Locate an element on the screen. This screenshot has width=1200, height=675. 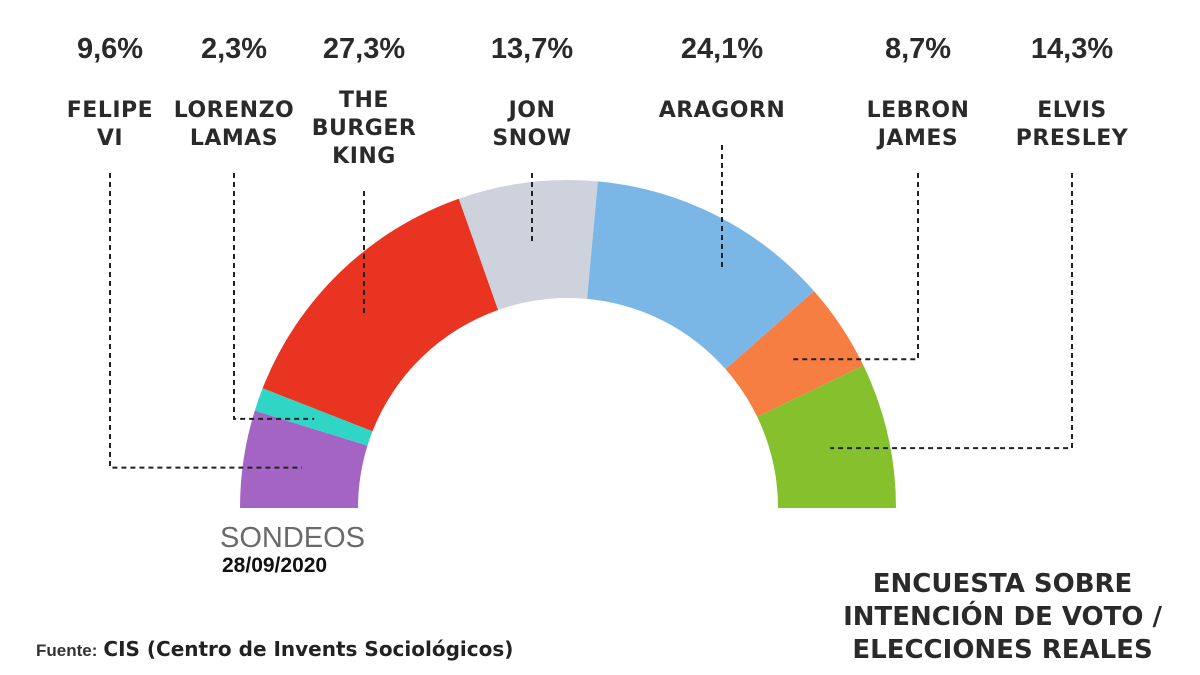
series-name-label: FELIPE VI is located at coordinates (110, 124).